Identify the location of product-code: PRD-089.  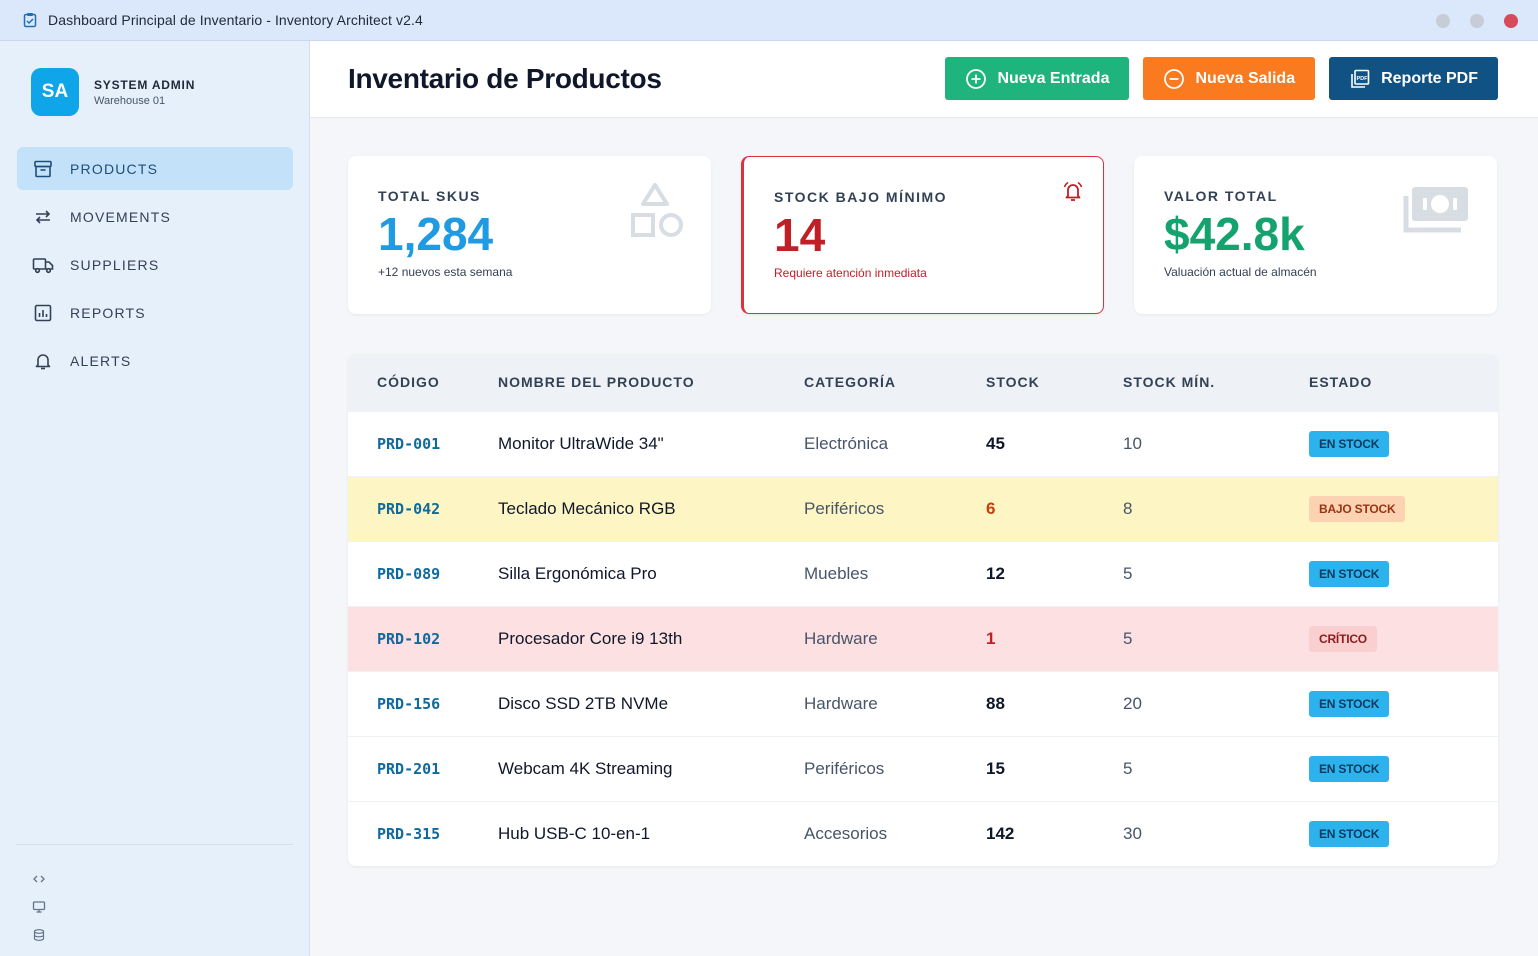
(409, 573).